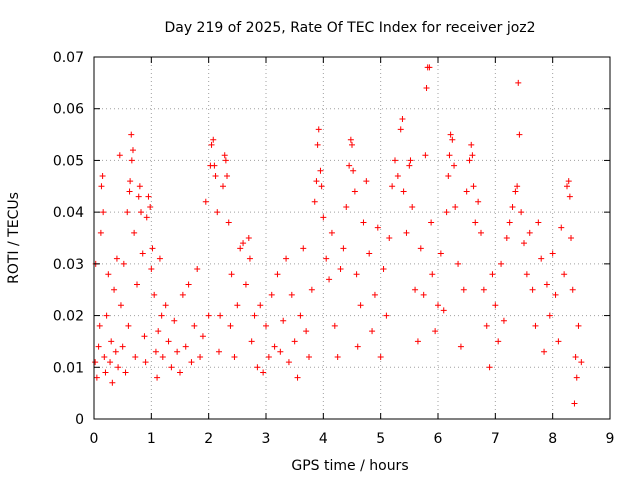 Image resolution: width=640 pixels, height=485 pixels. Describe the element at coordinates (68, 368) in the screenshot. I see `y-tick-label: 0.01` at that location.